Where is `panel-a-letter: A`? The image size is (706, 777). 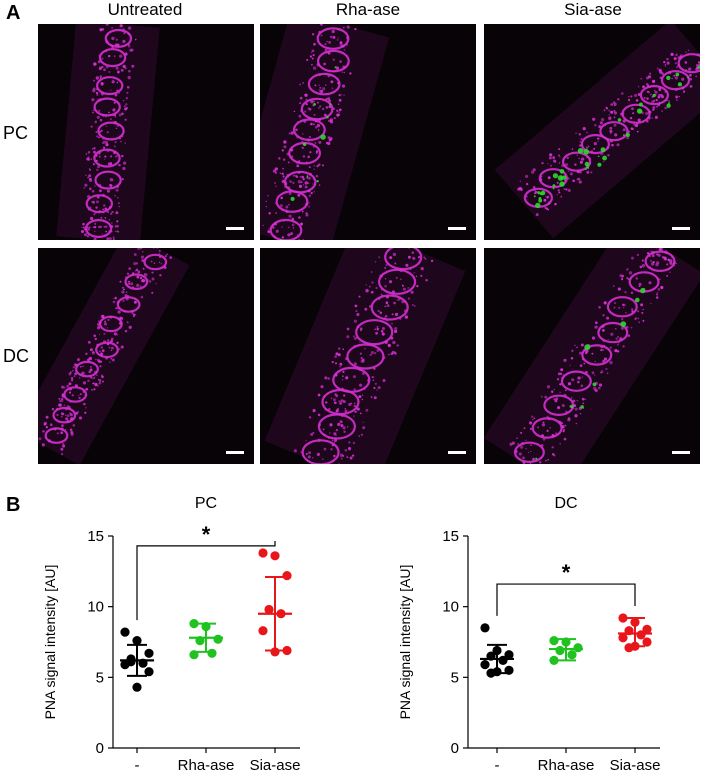 panel-a-letter: A is located at coordinates (13, 13).